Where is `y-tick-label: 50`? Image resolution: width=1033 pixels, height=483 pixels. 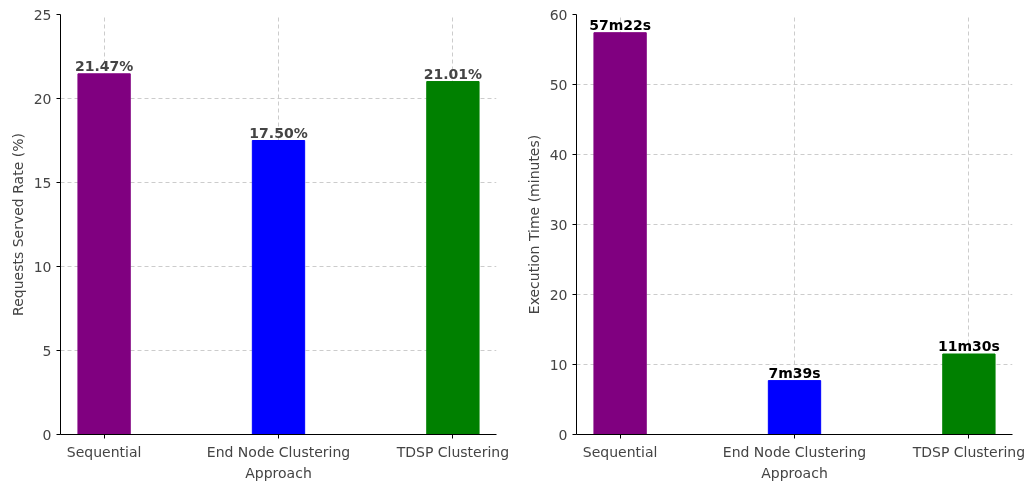
y-tick-label: 50 is located at coordinates (558, 84).